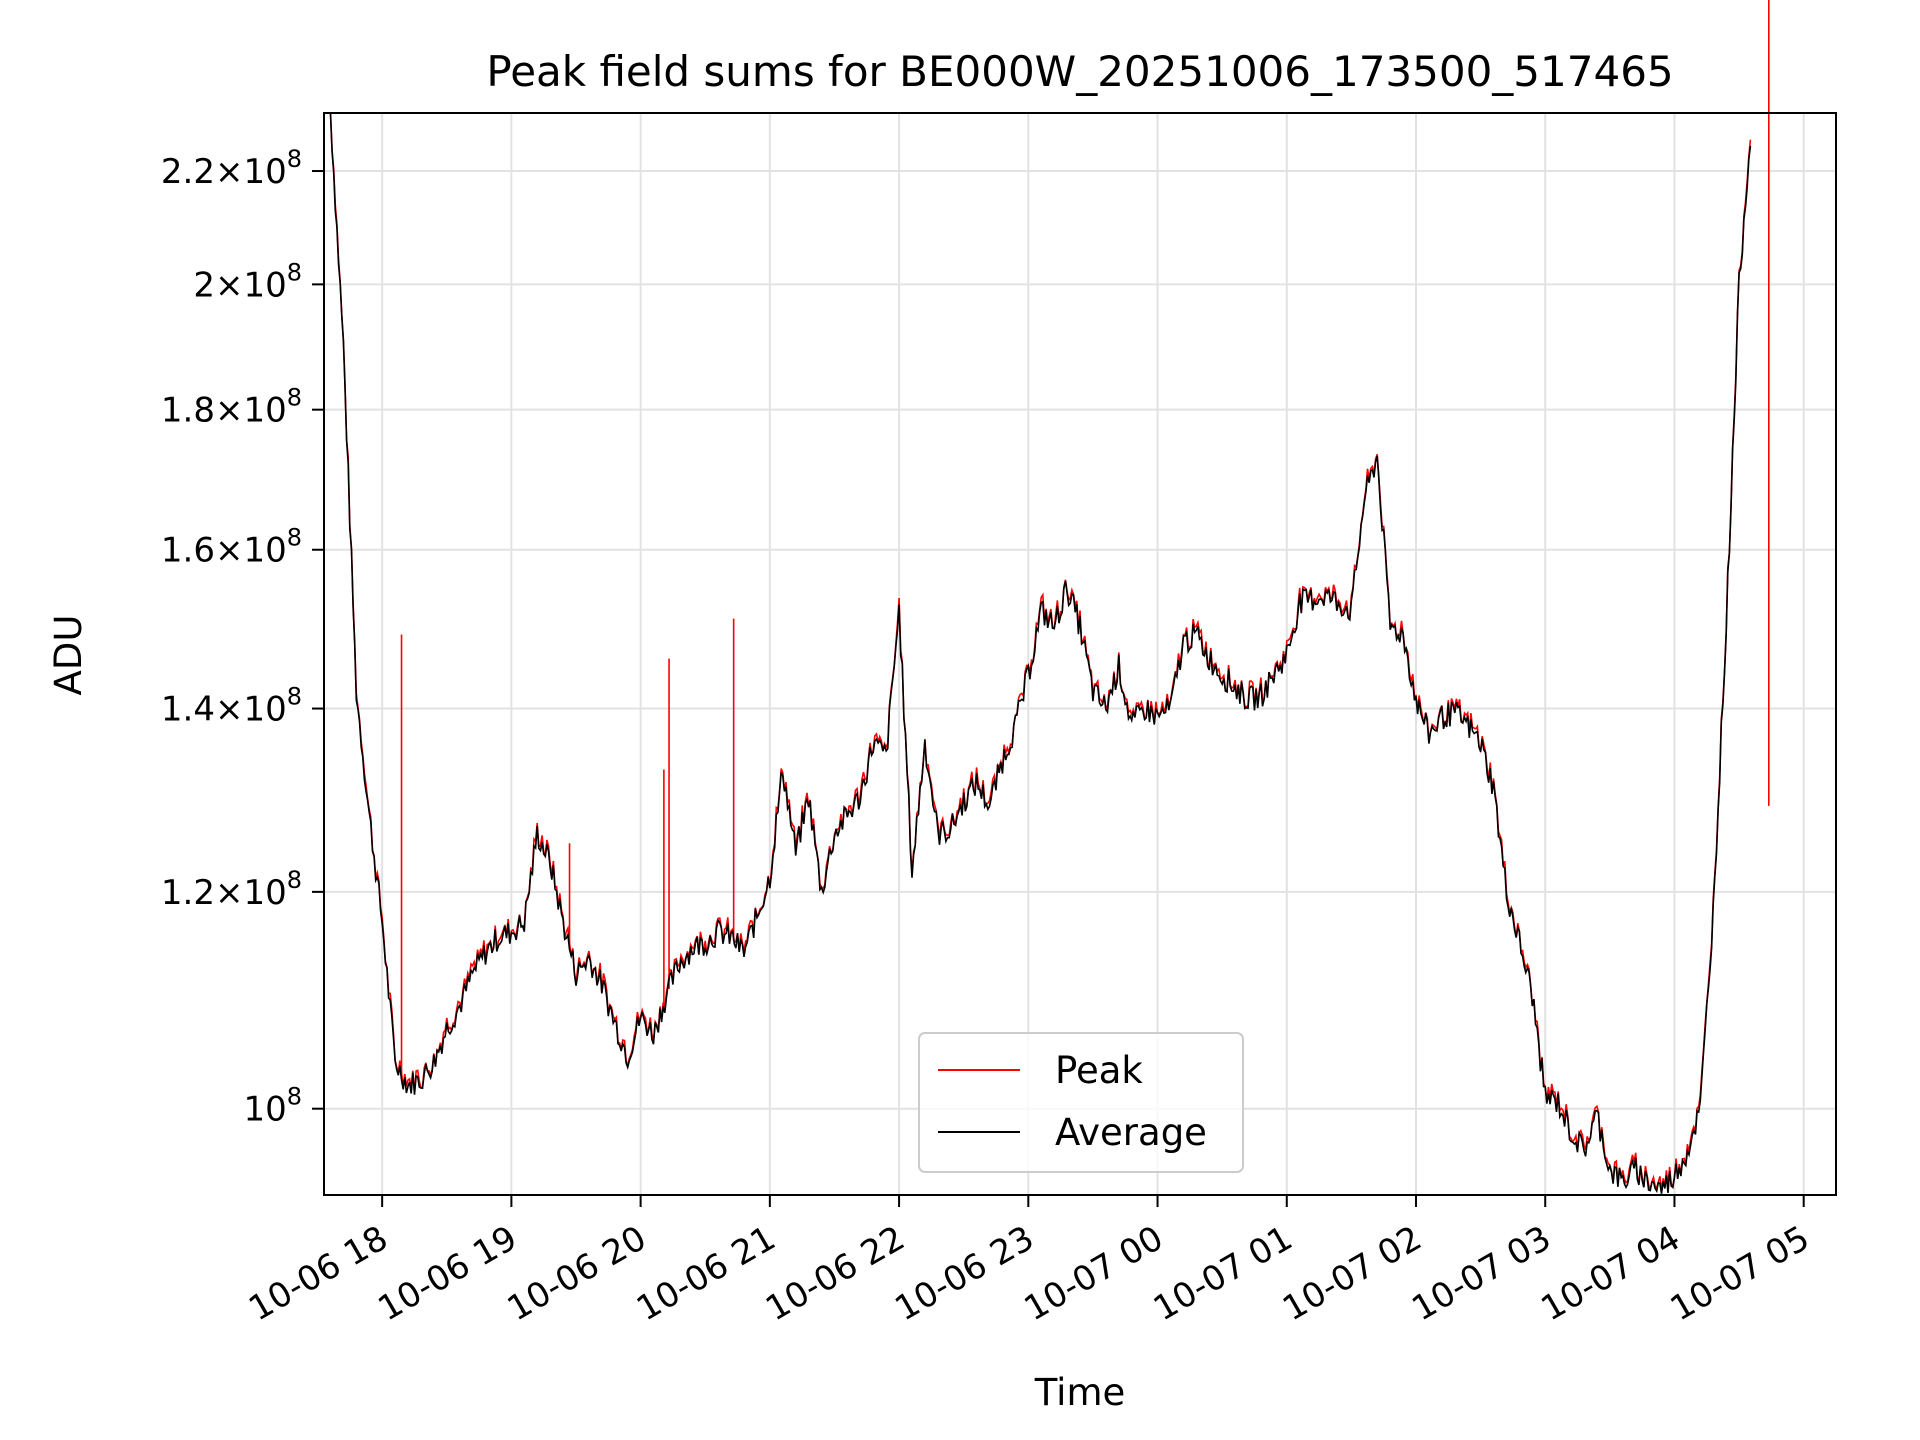 The width and height of the screenshot is (1920, 1440). What do you see at coordinates (188, 172) in the screenshot?
I see `y-tick-mantissa: 2.2` at bounding box center [188, 172].